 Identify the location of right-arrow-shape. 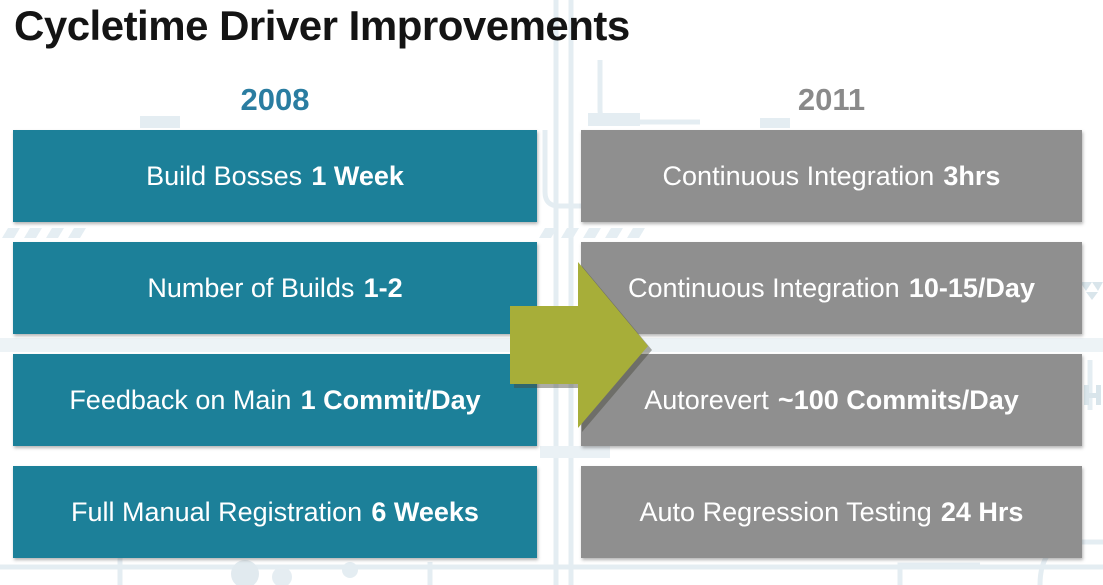
(579, 345).